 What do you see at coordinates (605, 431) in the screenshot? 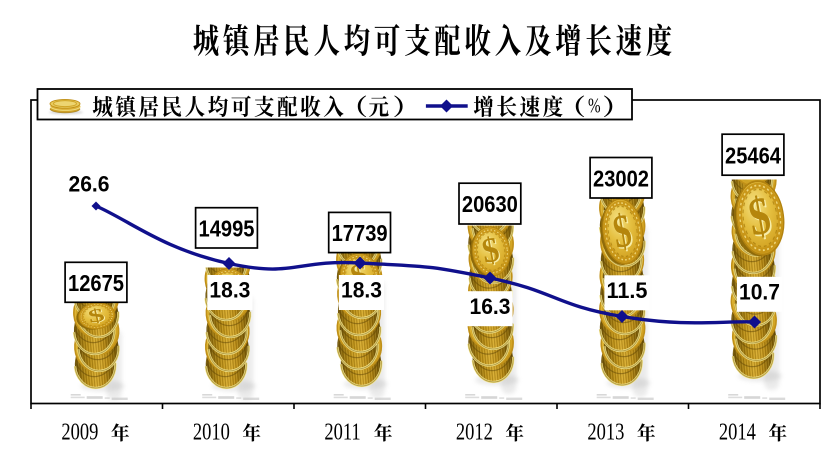
I see `svg-text: 2013` at bounding box center [605, 431].